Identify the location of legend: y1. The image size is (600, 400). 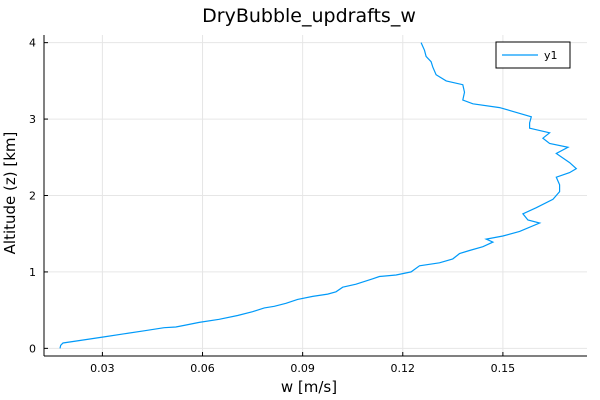
(533, 55).